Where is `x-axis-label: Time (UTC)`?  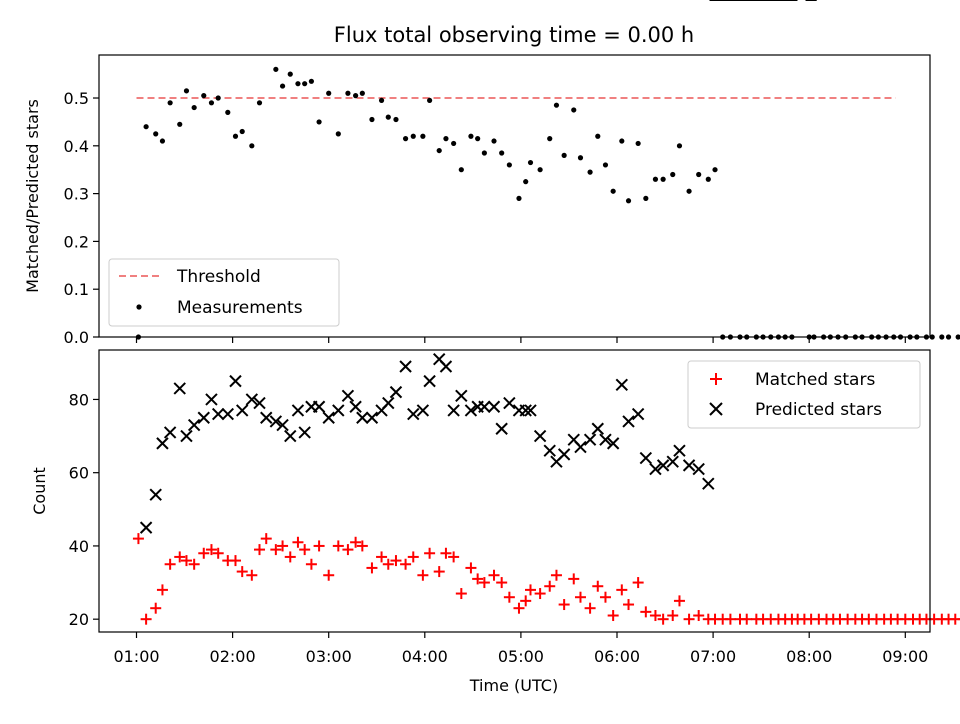
x-axis-label: Time (UTC) is located at coordinates (513, 685).